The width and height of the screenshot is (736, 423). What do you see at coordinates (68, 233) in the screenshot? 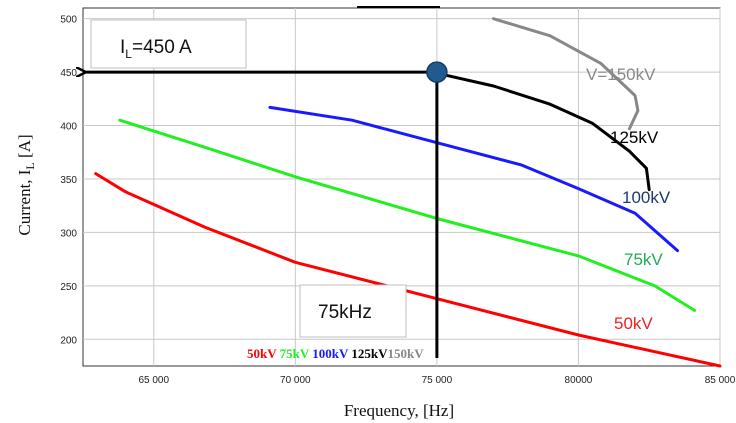
I see `y-tick-label: 300` at bounding box center [68, 233].